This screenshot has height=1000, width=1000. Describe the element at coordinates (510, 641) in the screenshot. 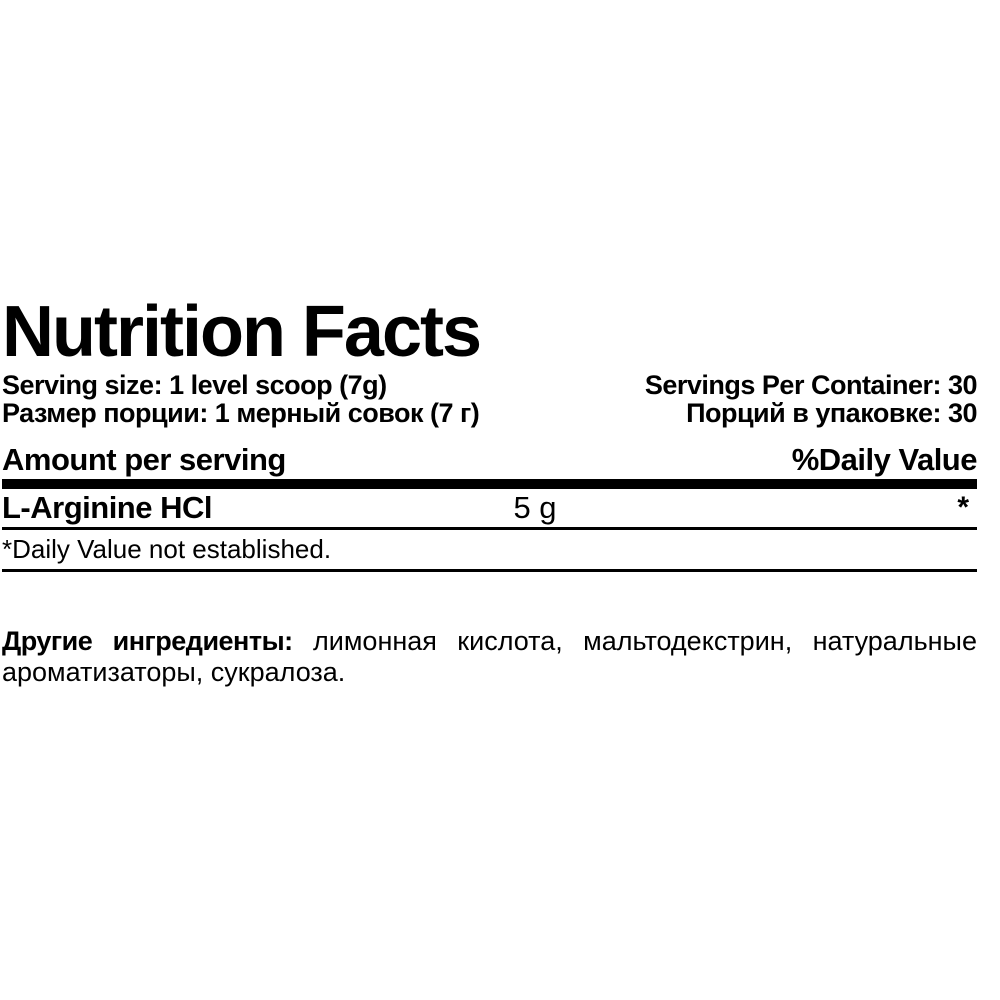

I see `ingredient-word: кислота,` at that location.